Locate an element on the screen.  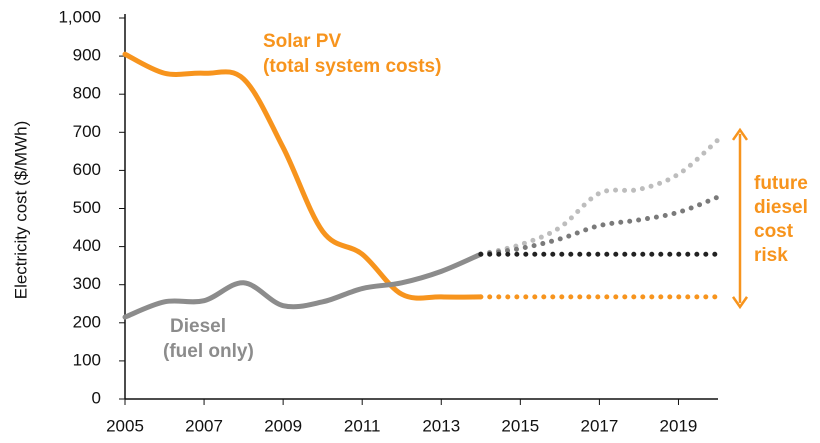
series-label: Diesel is located at coordinates (198, 326).